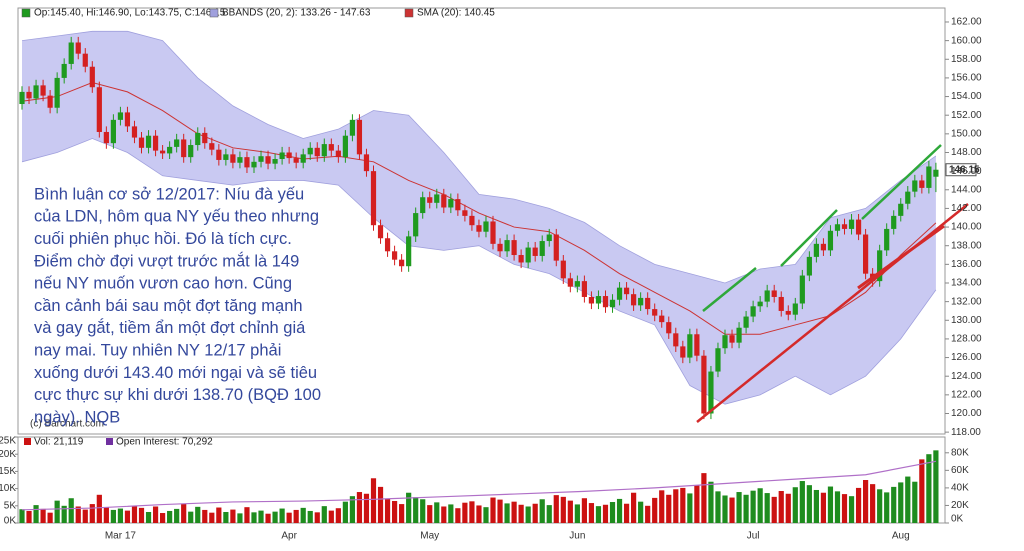 This screenshot has width=1024, height=551. What do you see at coordinates (960, 470) in the screenshot?
I see `y2-tick-label: 60K` at bounding box center [960, 470].